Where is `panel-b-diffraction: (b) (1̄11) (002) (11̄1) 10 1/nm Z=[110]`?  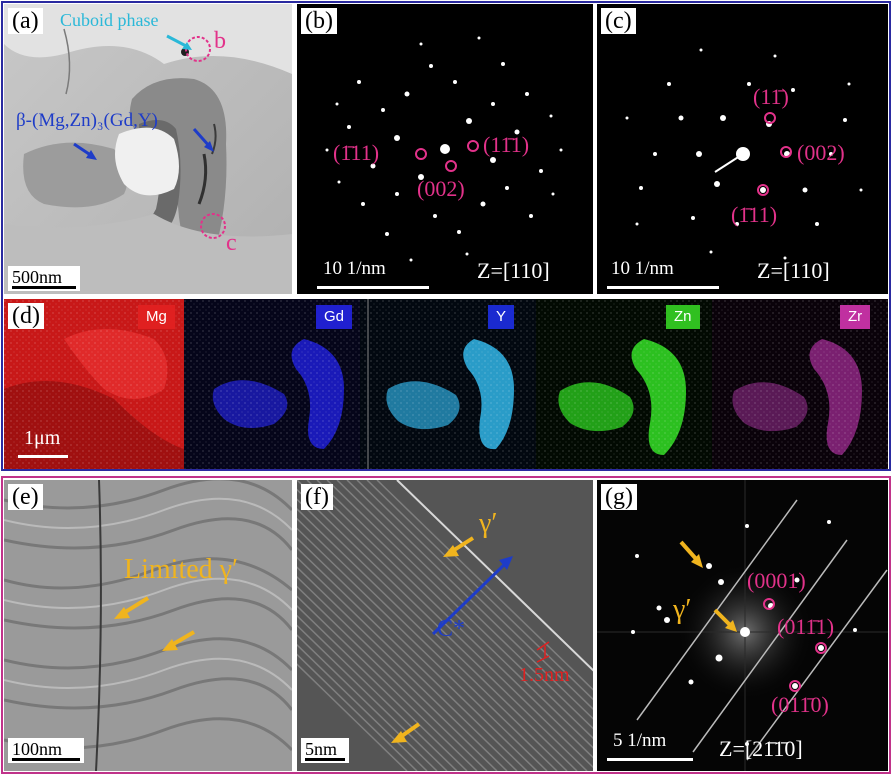
panel-b-diffraction: (b) (1̄11) (002) (11̄1) 10 1/nm Z=[110] is located at coordinates (445, 149).